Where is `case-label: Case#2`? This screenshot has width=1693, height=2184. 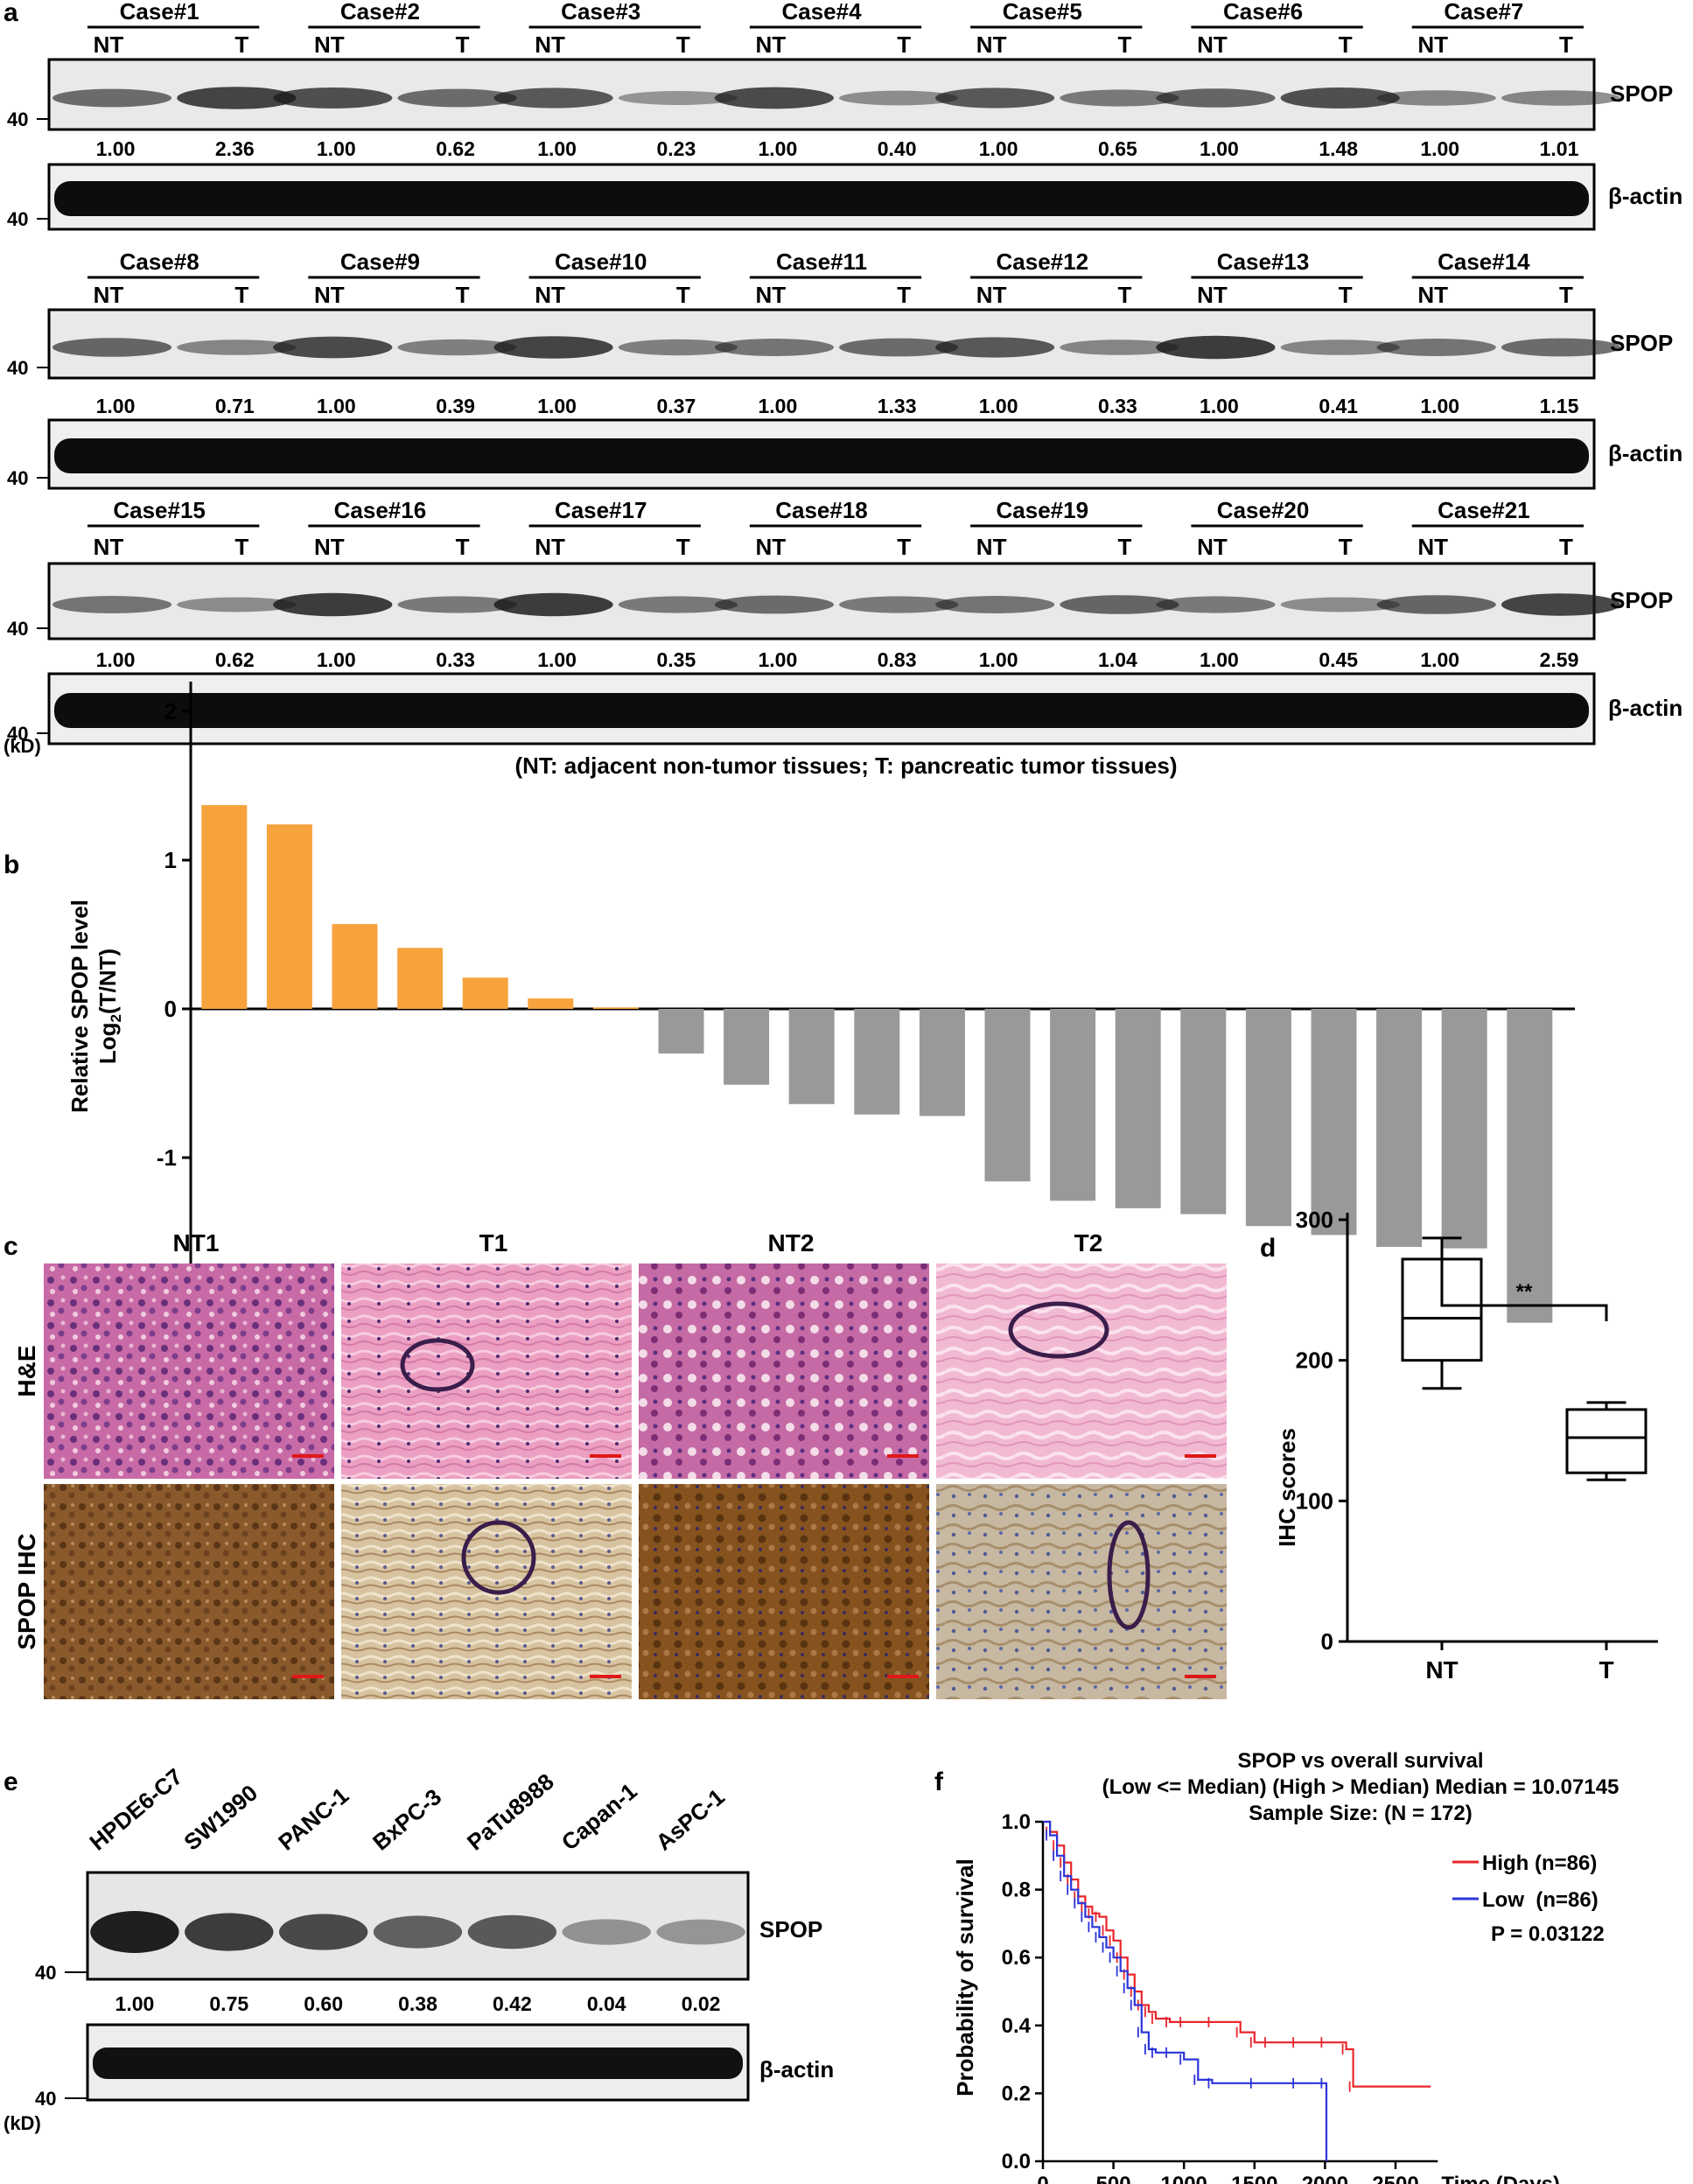 case-label: Case#2 is located at coordinates (380, 12).